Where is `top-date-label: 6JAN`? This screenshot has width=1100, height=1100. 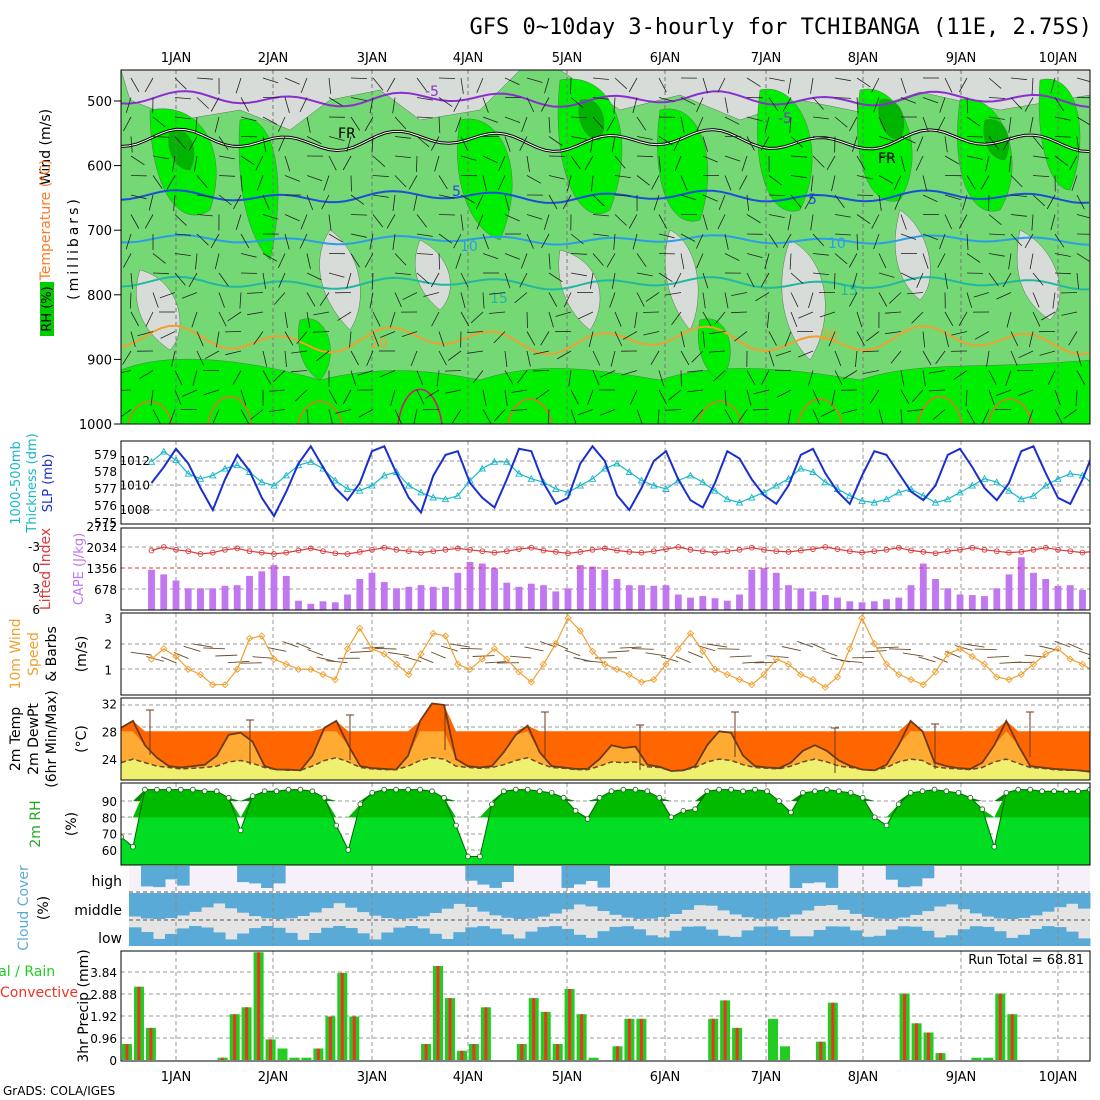 top-date-label: 6JAN is located at coordinates (665, 58).